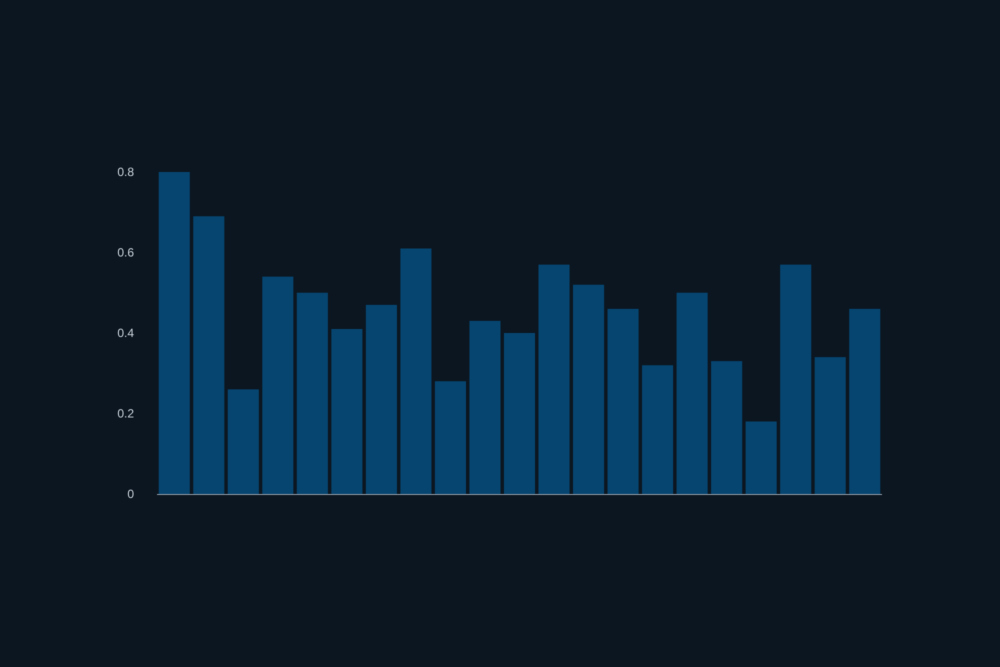  What do you see at coordinates (130, 494) in the screenshot?
I see `y-tick-label: 0` at bounding box center [130, 494].